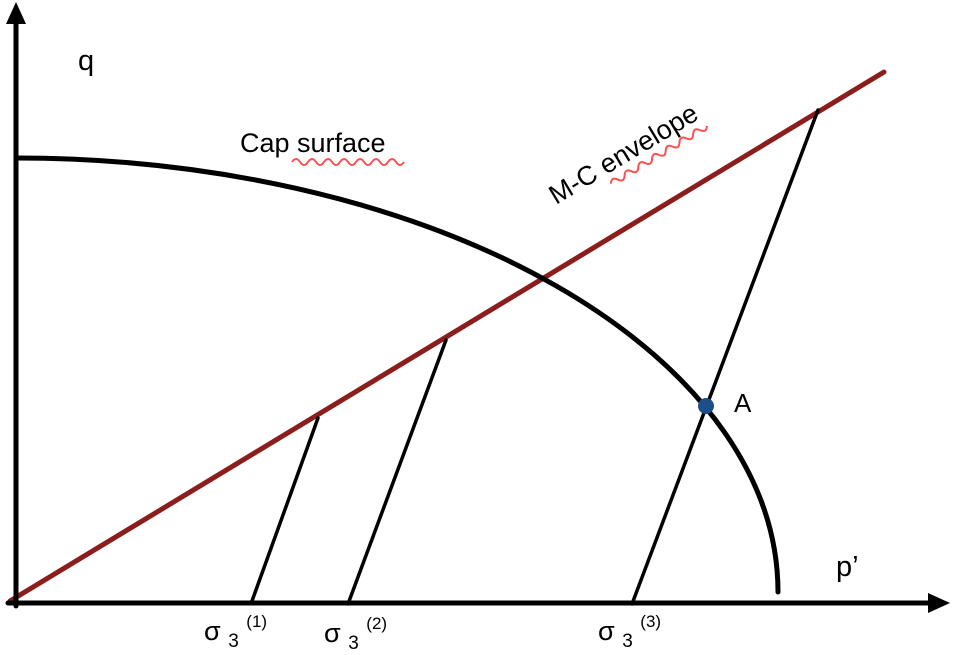 The image size is (956, 655). I want to click on point-a-label: A, so click(743, 403).